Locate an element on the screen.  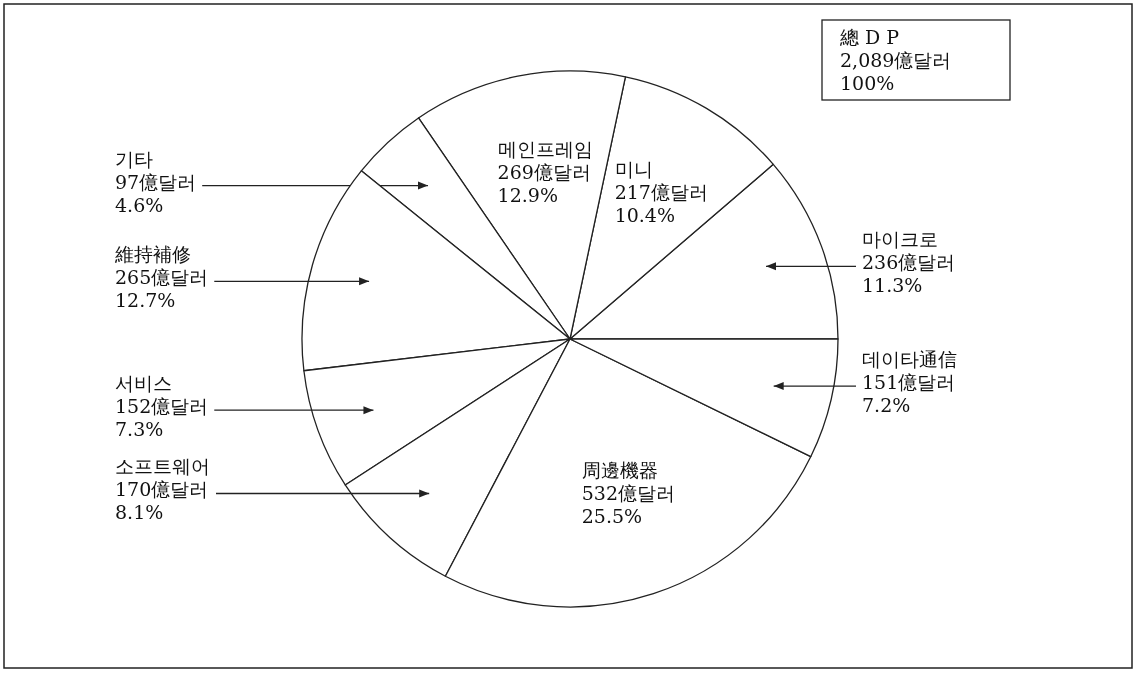
text: 總 D P is located at coordinates (869, 37).